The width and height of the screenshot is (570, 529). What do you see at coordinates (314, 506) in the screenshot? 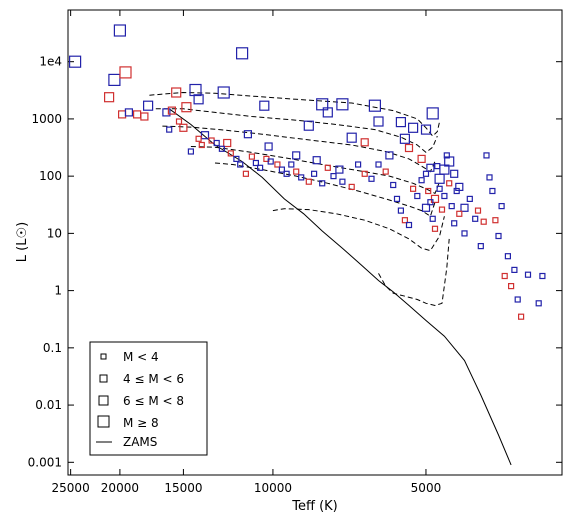
I see `x-axis-label: Teff (K)` at bounding box center [314, 506].